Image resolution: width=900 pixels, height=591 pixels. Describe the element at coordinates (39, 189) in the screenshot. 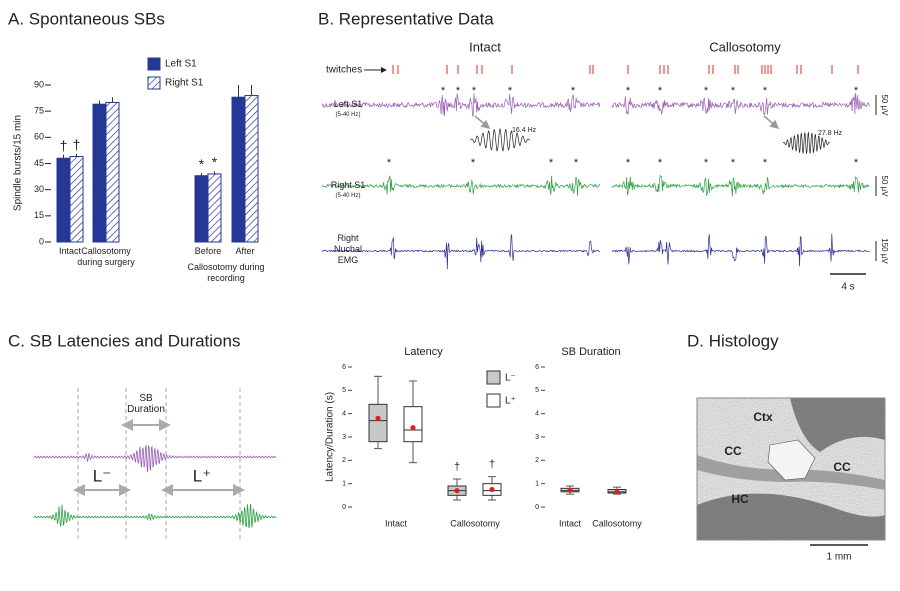

I see `y-tick-label: 30` at that location.